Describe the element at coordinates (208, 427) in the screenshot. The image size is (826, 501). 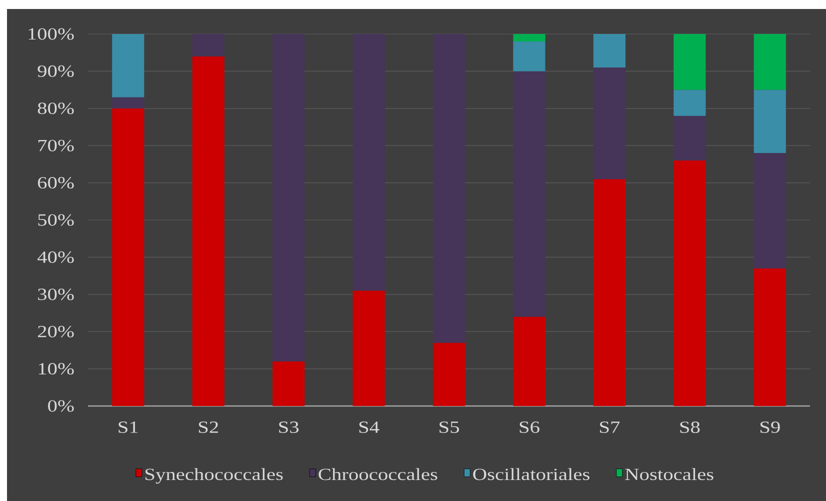
I see `x-tick-label: S2` at that location.